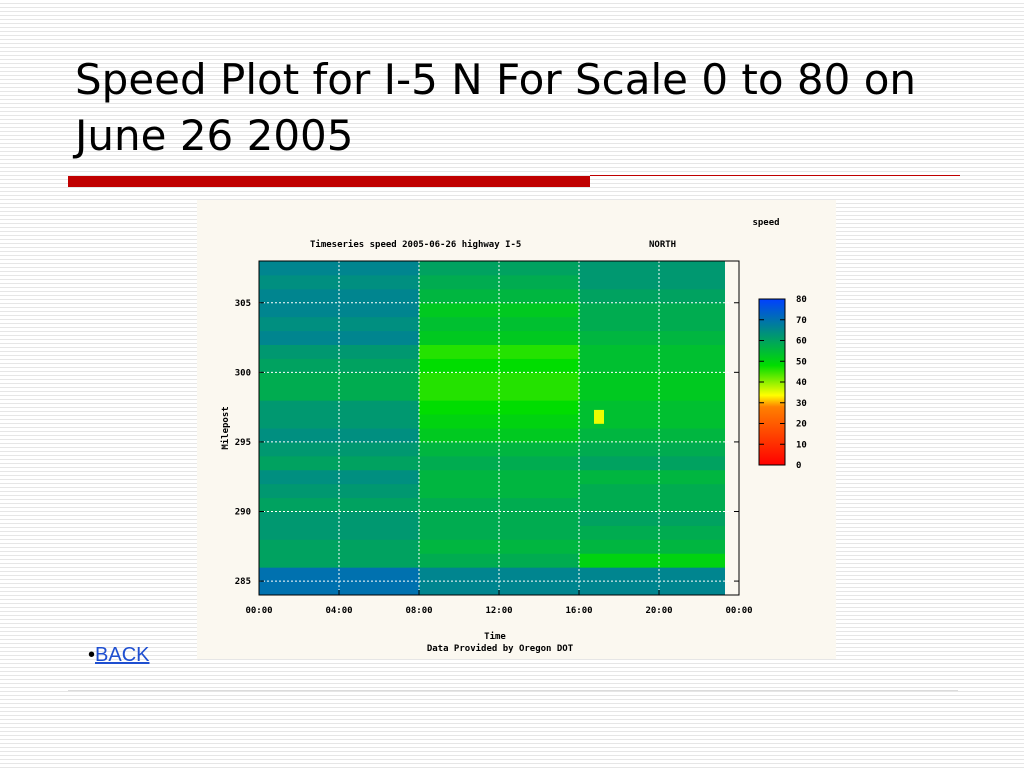 This screenshot has height=768, width=1024. Describe the element at coordinates (801, 445) in the screenshot. I see `colorbar-tick-label: 10` at that location.